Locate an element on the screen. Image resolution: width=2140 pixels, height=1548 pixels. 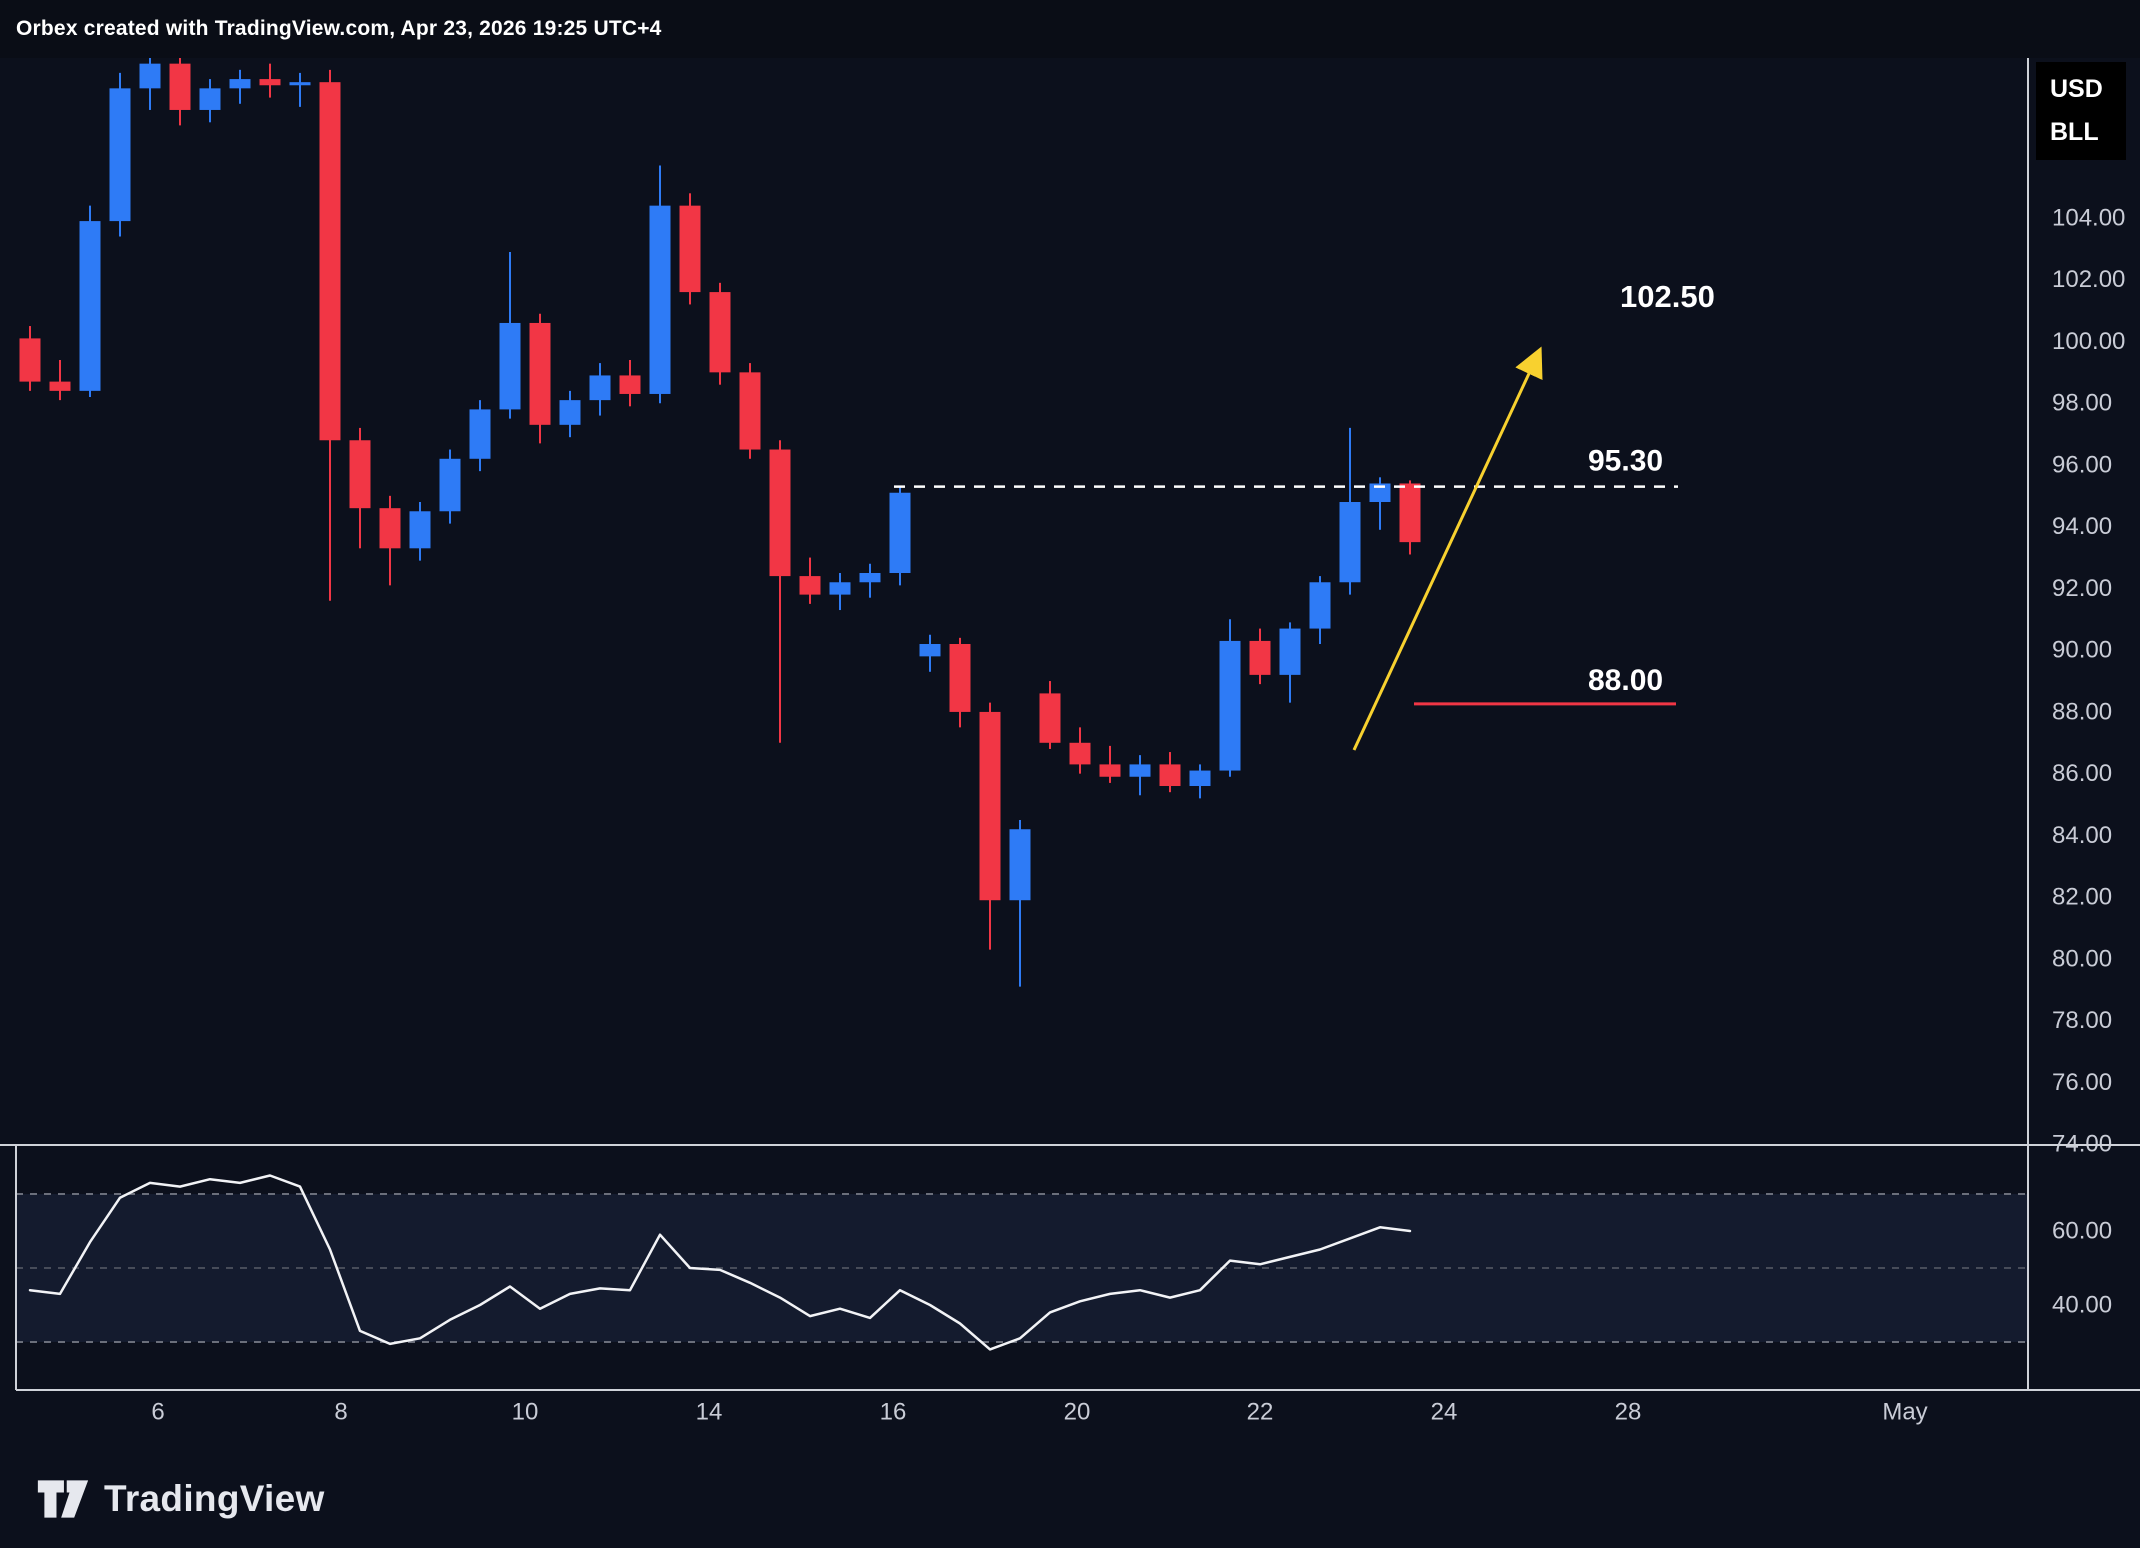
time-axis-label: 14 is located at coordinates (709, 1412).